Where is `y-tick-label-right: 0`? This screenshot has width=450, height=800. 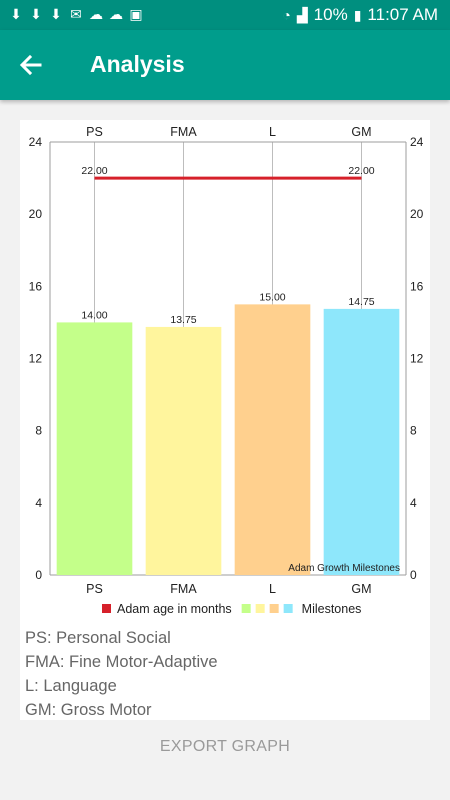 y-tick-label-right: 0 is located at coordinates (413, 575).